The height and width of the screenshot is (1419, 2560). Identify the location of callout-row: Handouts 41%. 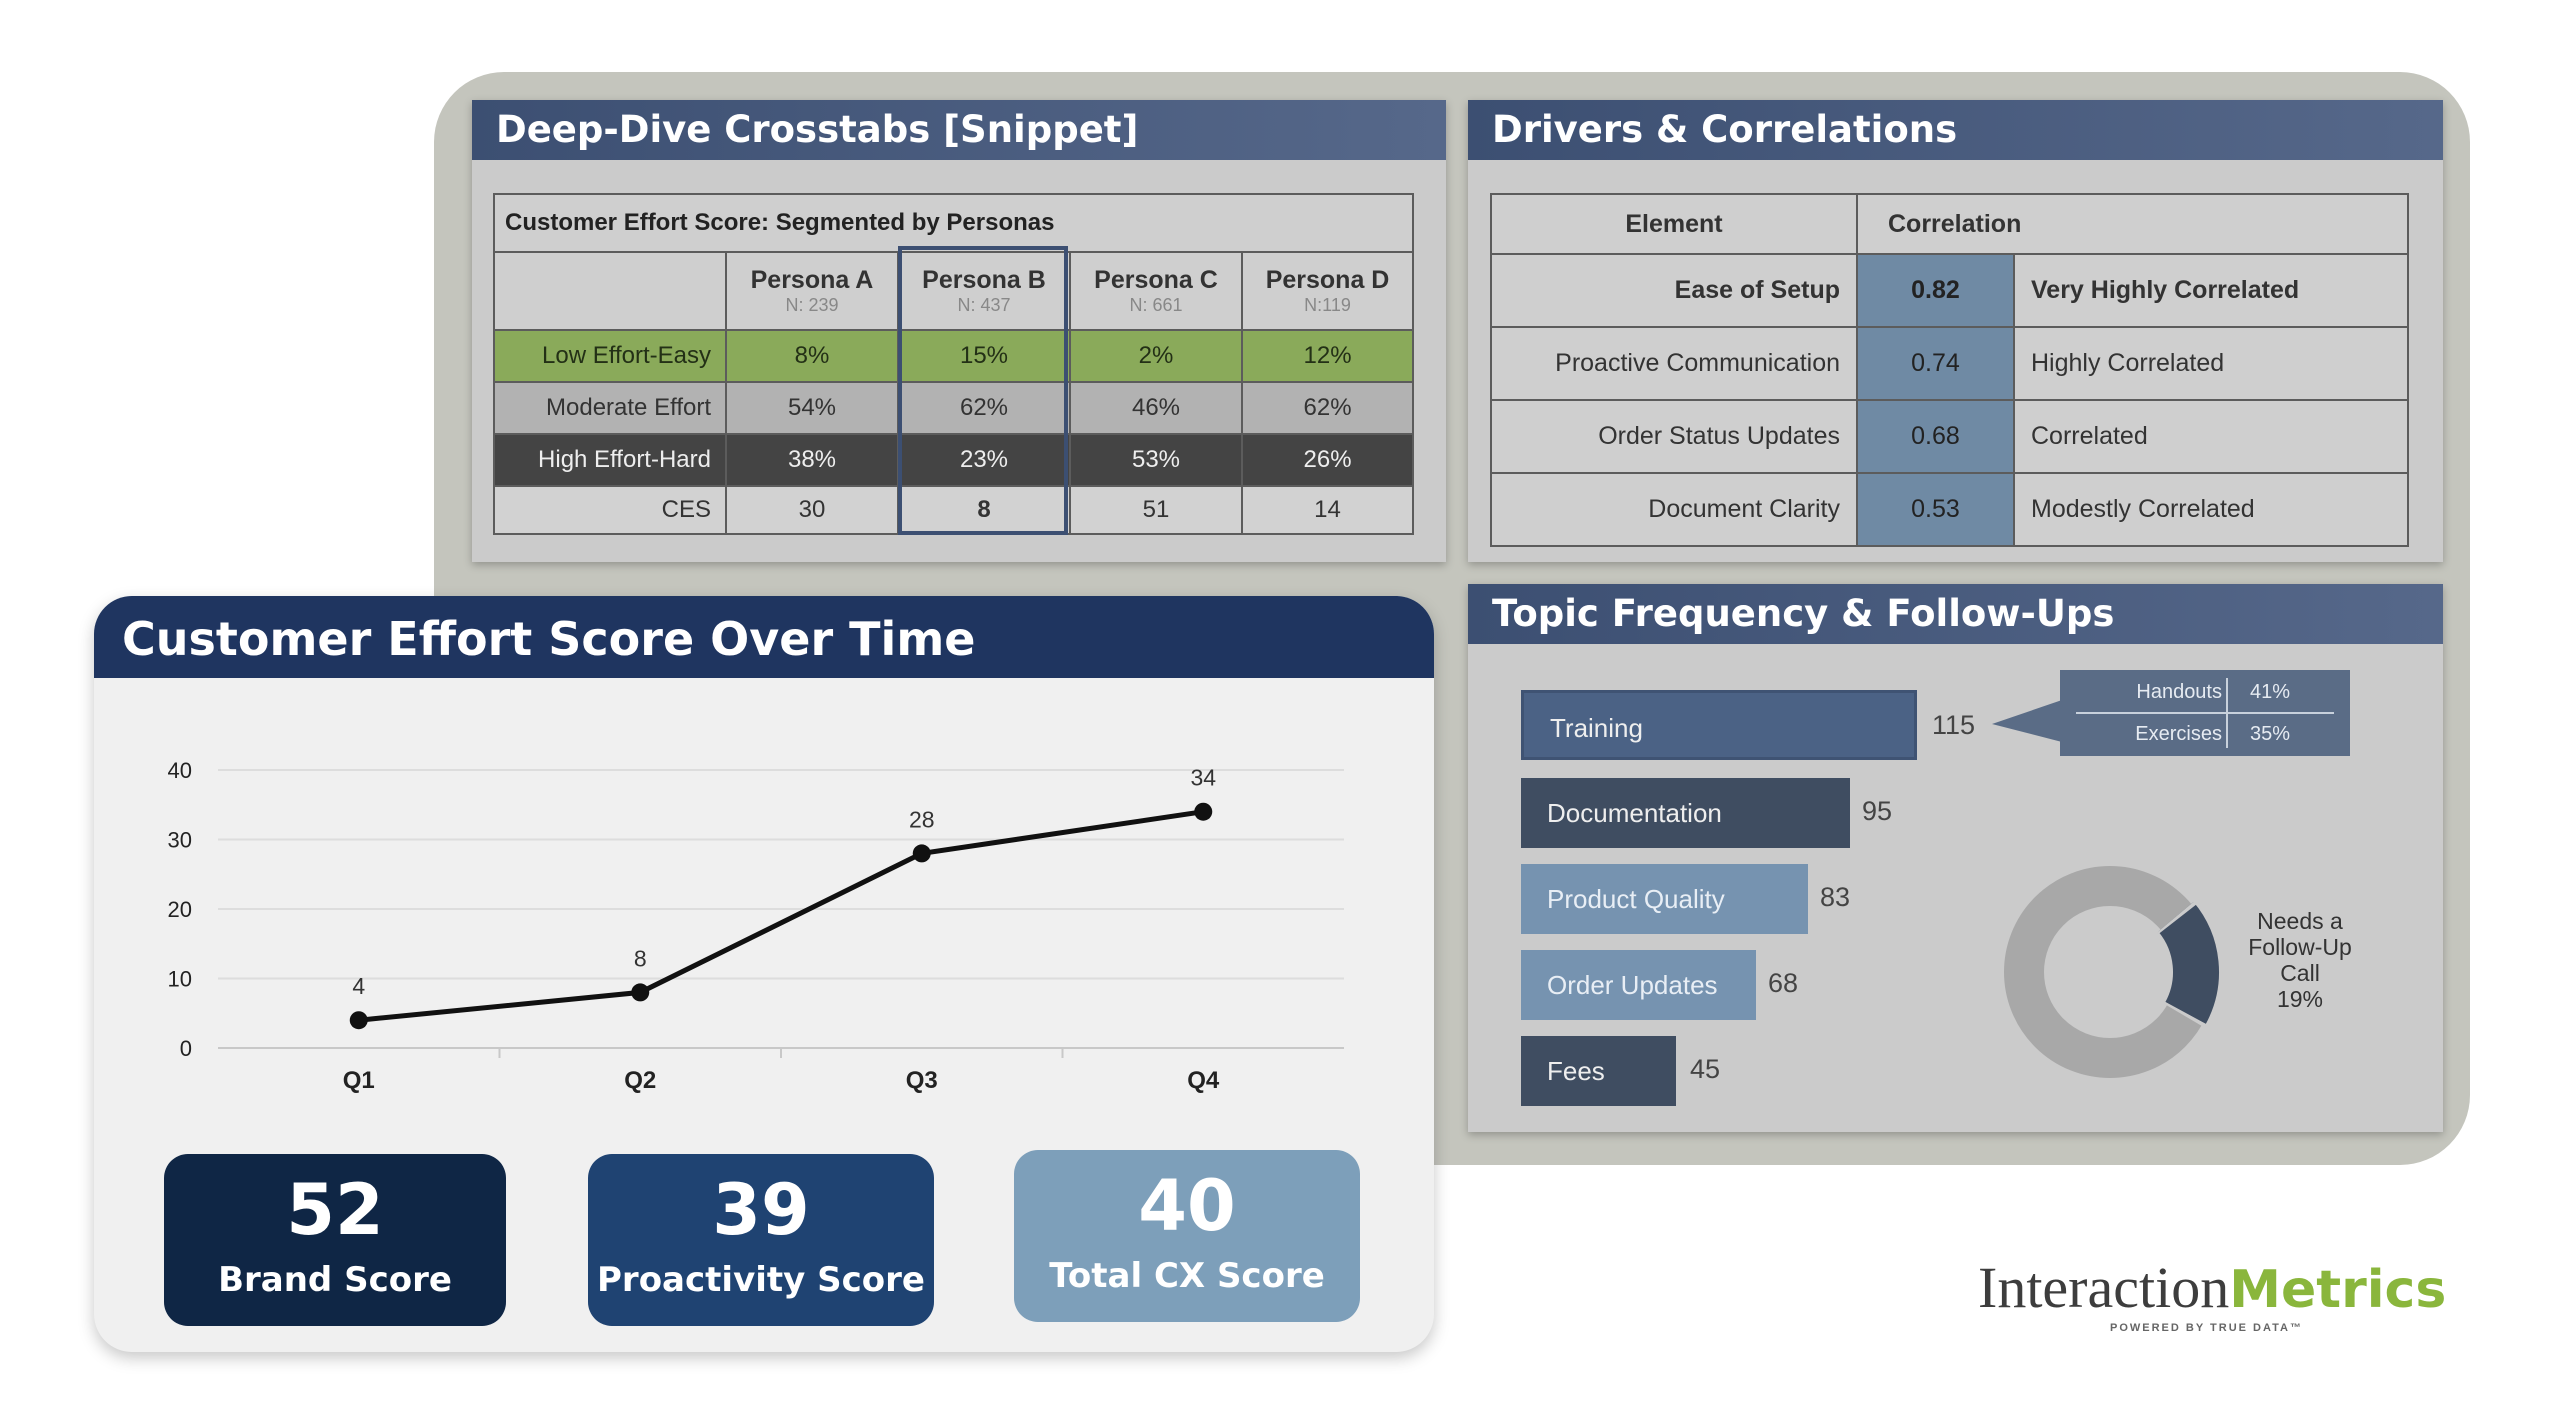
(2205, 692).